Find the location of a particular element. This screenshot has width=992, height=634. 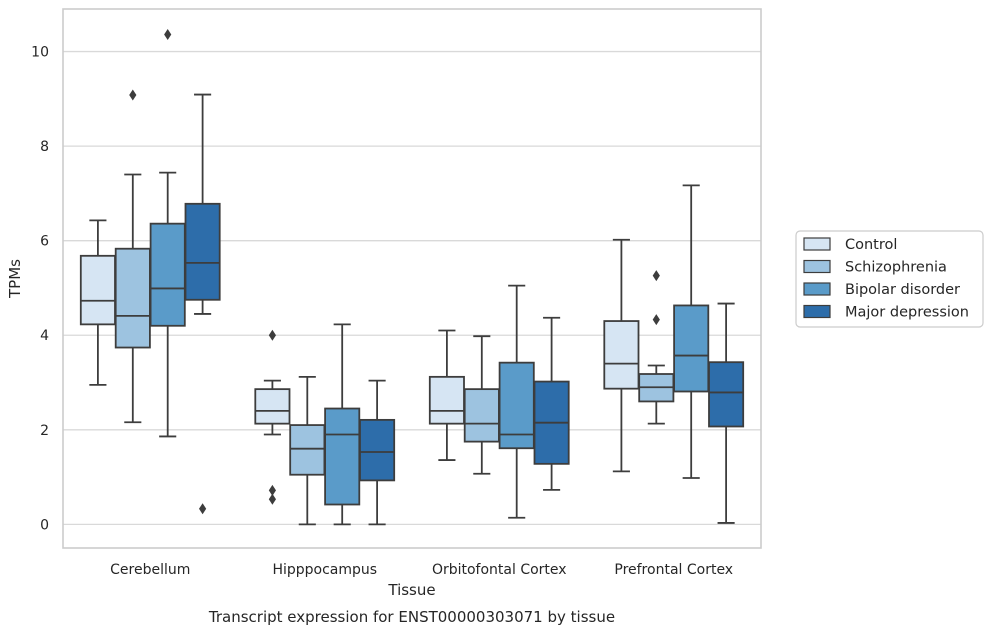

y-tick-label: 8 is located at coordinates (44, 147).